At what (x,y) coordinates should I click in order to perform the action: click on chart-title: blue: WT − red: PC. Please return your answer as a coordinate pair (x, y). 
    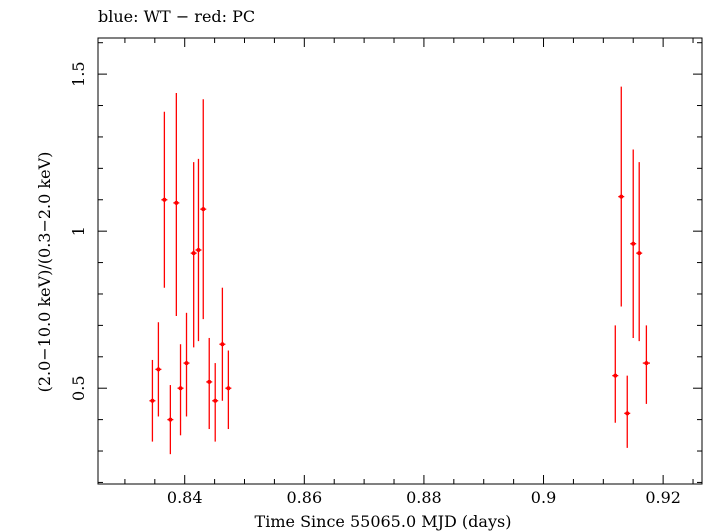
    Looking at the image, I should click on (176, 16).